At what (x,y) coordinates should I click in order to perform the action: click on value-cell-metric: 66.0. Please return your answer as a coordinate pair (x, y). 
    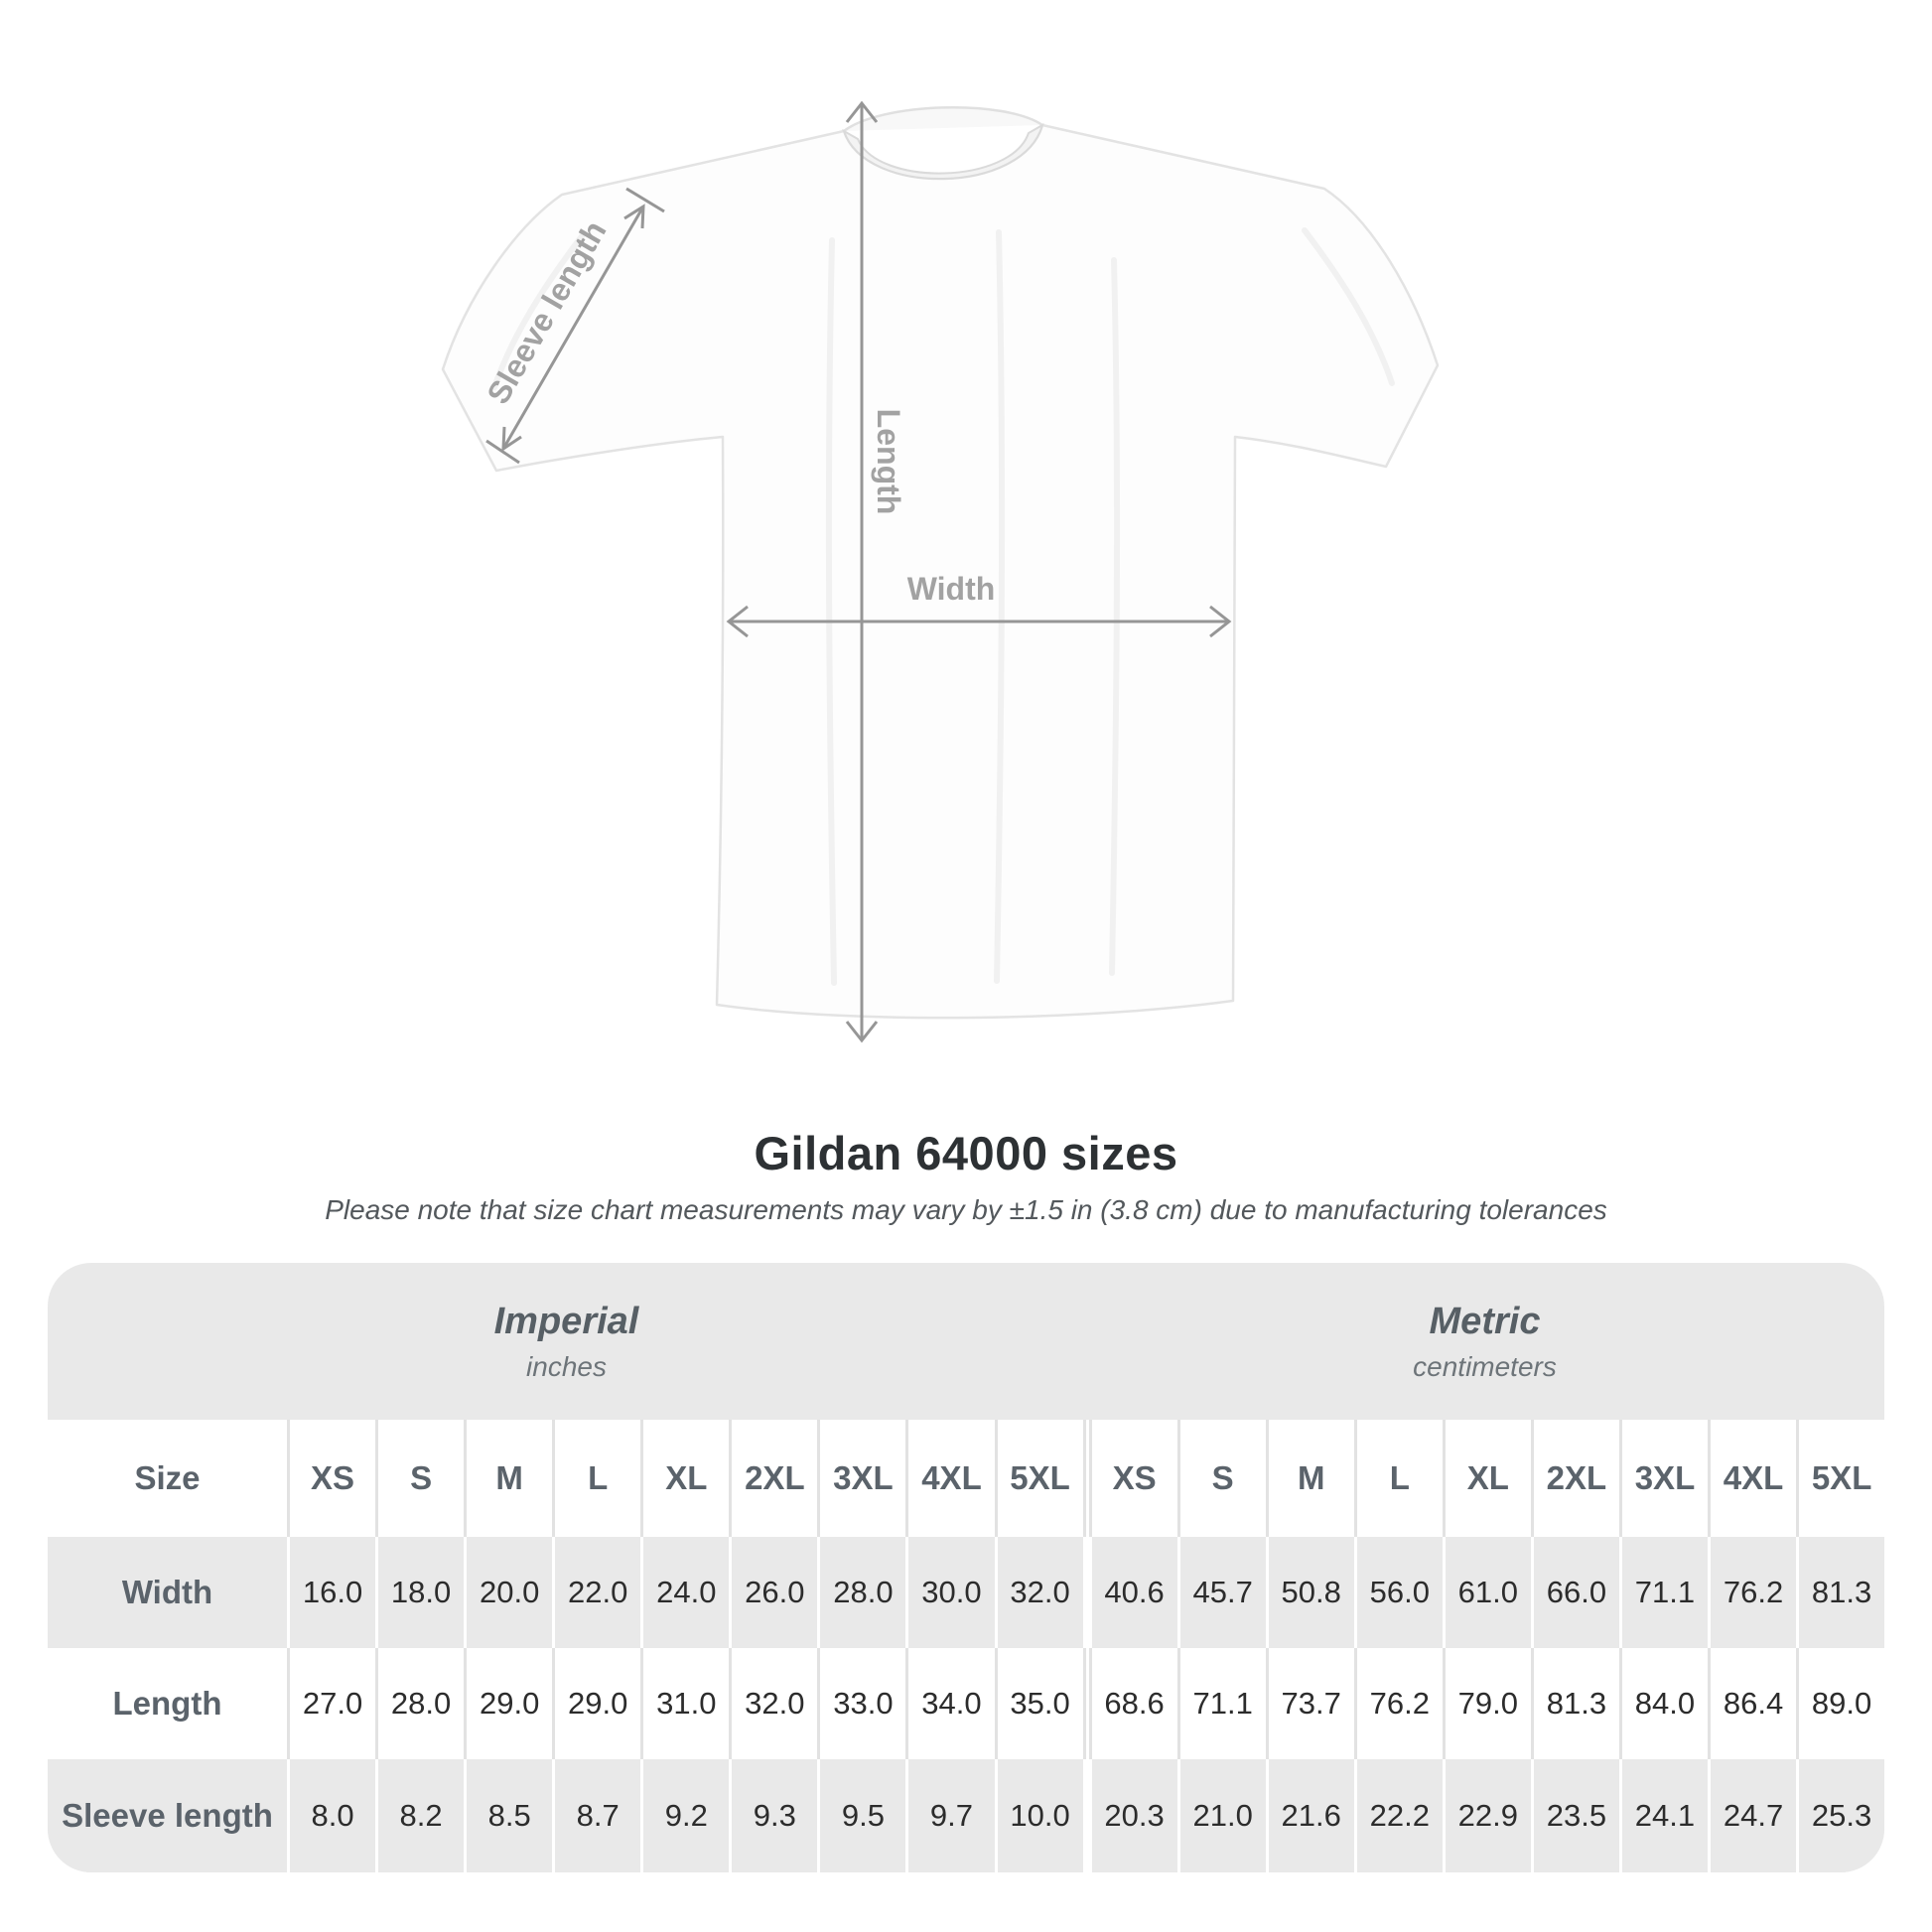
    Looking at the image, I should click on (1575, 1592).